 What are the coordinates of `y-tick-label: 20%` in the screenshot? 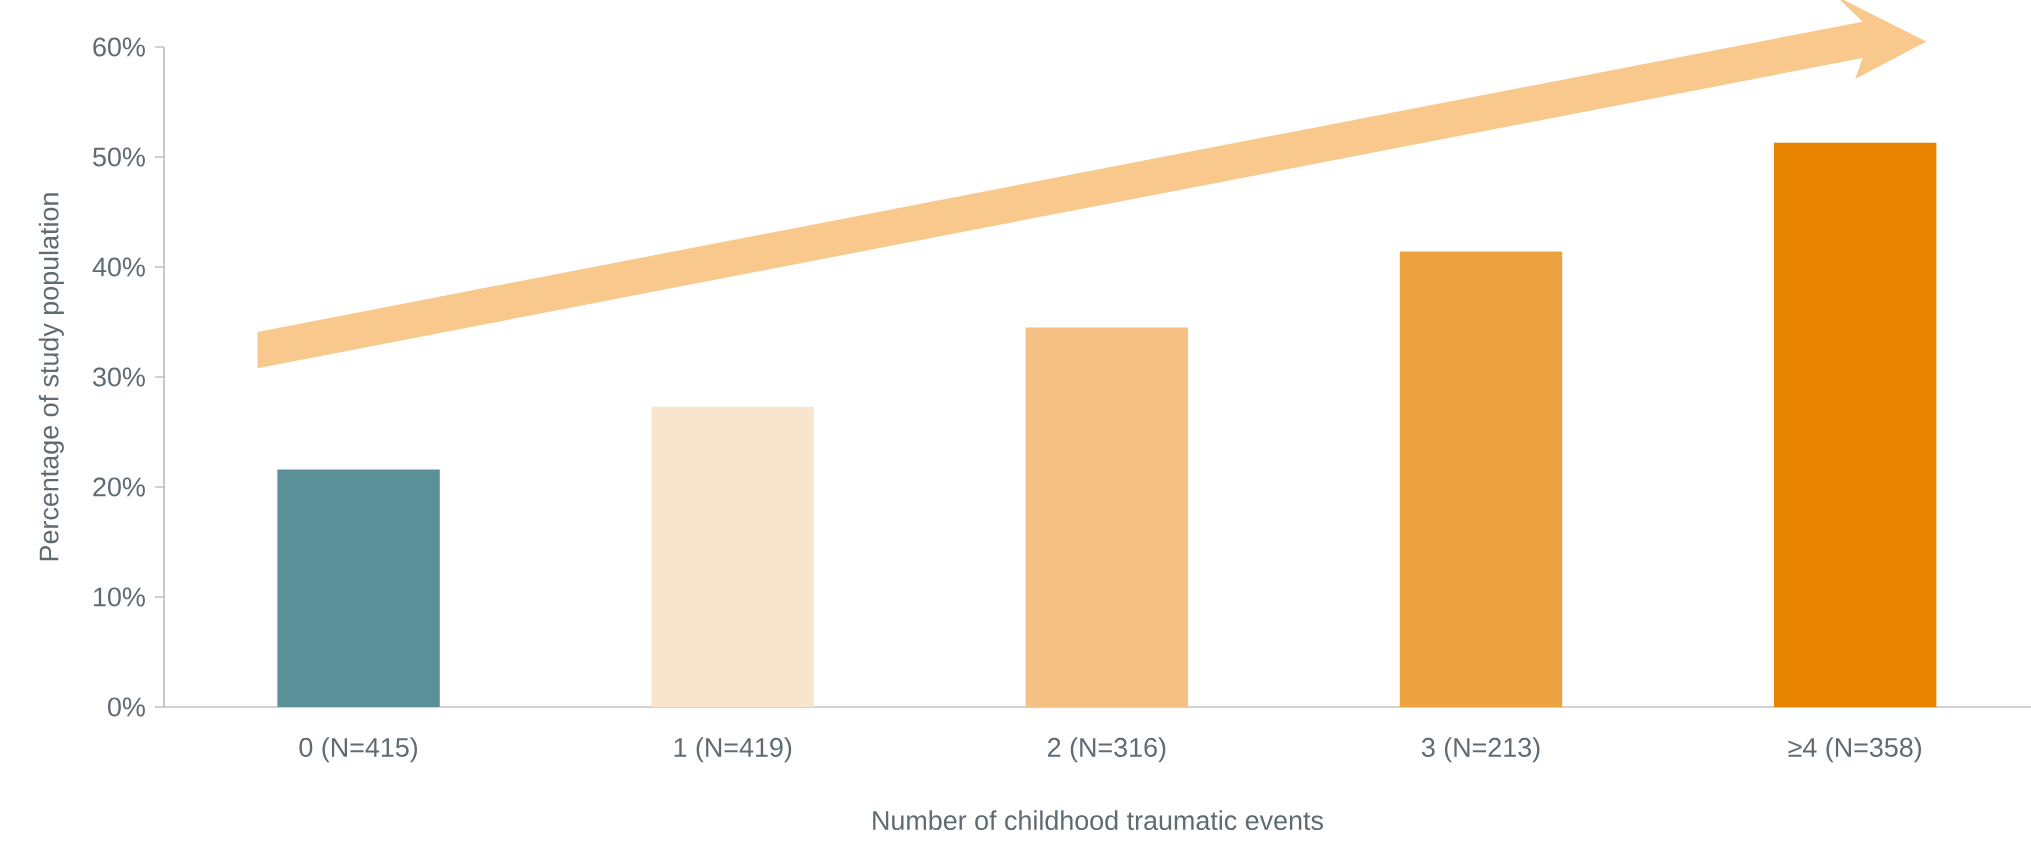 It's located at (119, 487).